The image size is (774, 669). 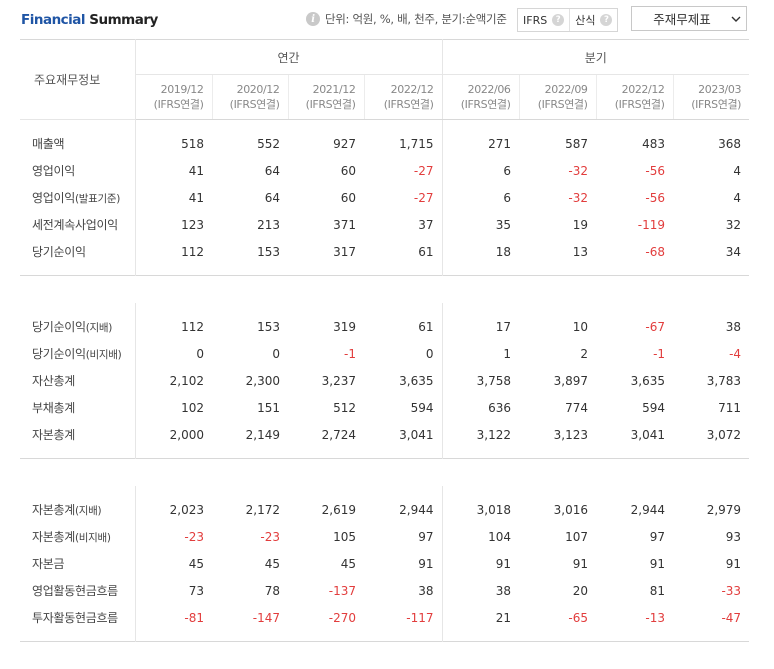 I want to click on value-cell: 61, so click(x=426, y=251).